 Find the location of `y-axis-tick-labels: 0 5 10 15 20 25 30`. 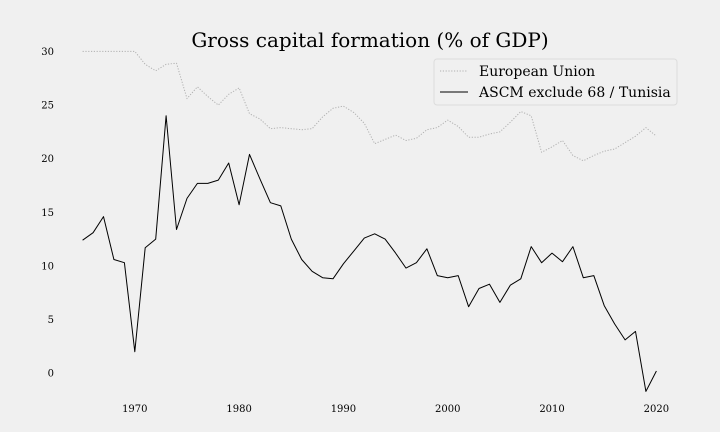

y-axis-tick-labels: 0 5 10 15 20 25 30 is located at coordinates (47, 213).